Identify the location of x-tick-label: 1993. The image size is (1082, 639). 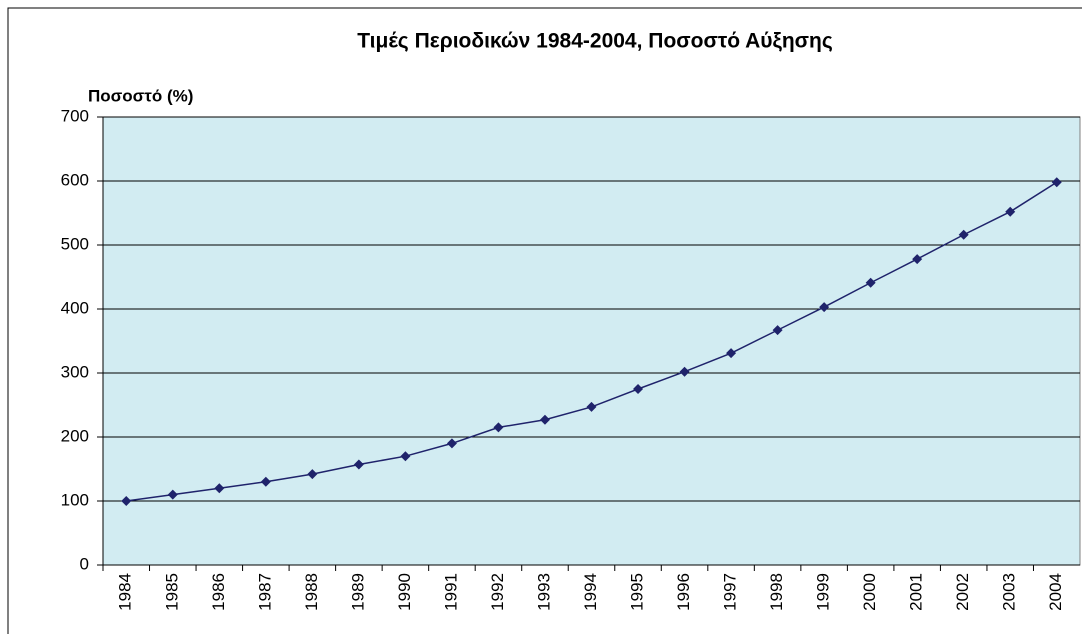
(543, 592).